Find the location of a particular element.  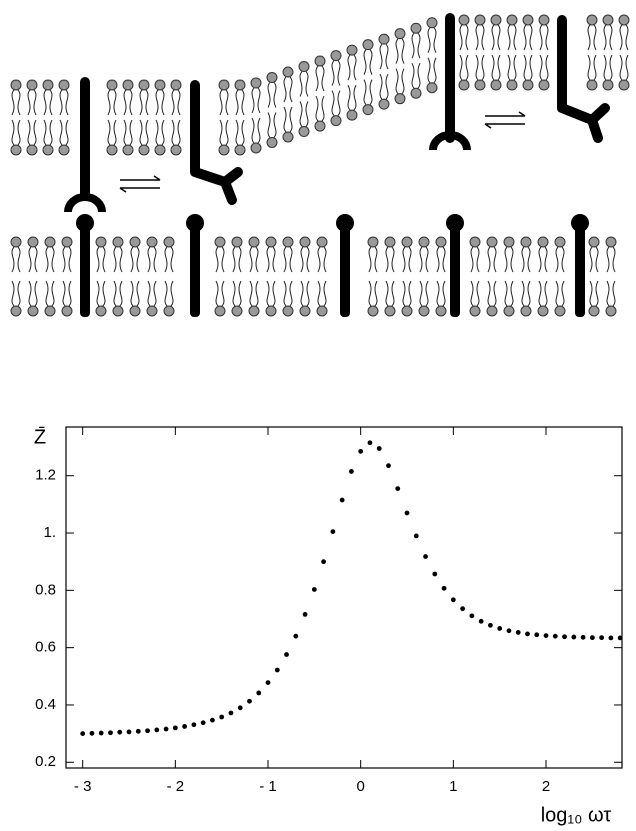

receptor-knob is located at coordinates (580, 223).